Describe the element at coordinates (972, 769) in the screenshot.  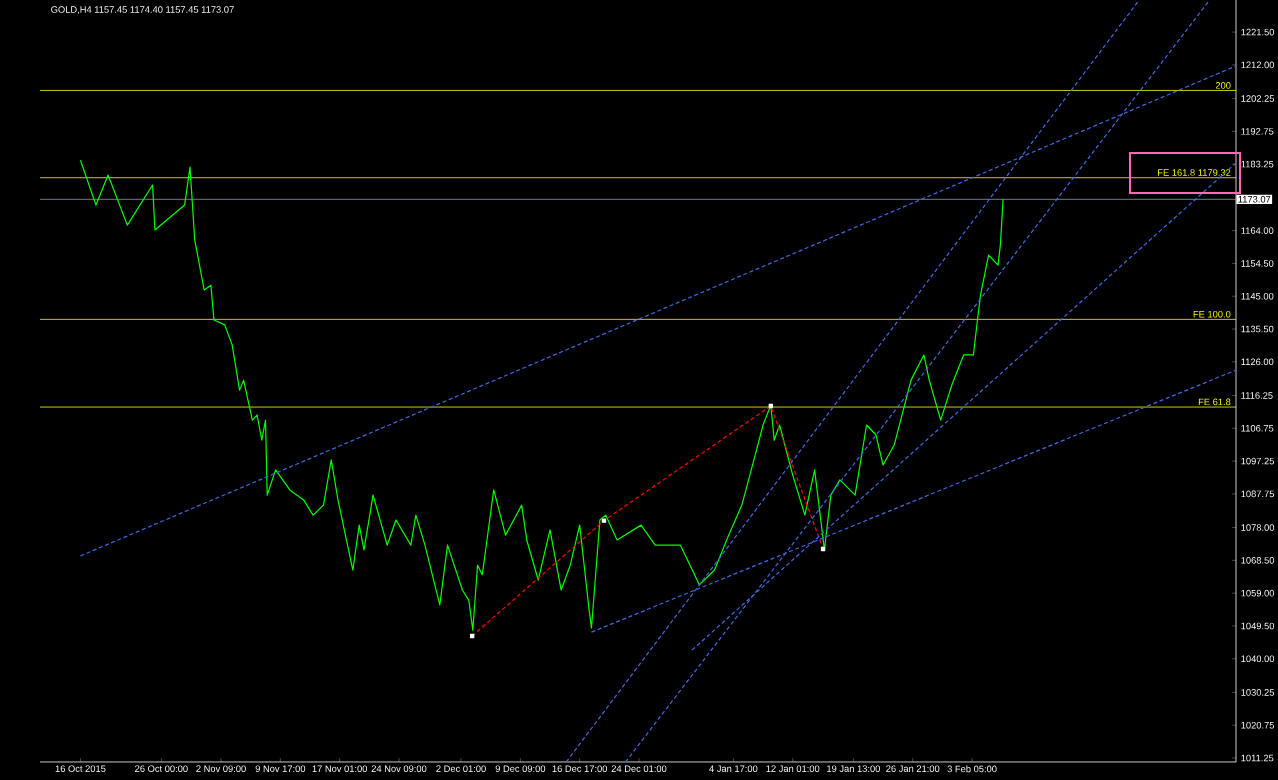
I see `x-tick-label: 3 Feb 05:00` at that location.